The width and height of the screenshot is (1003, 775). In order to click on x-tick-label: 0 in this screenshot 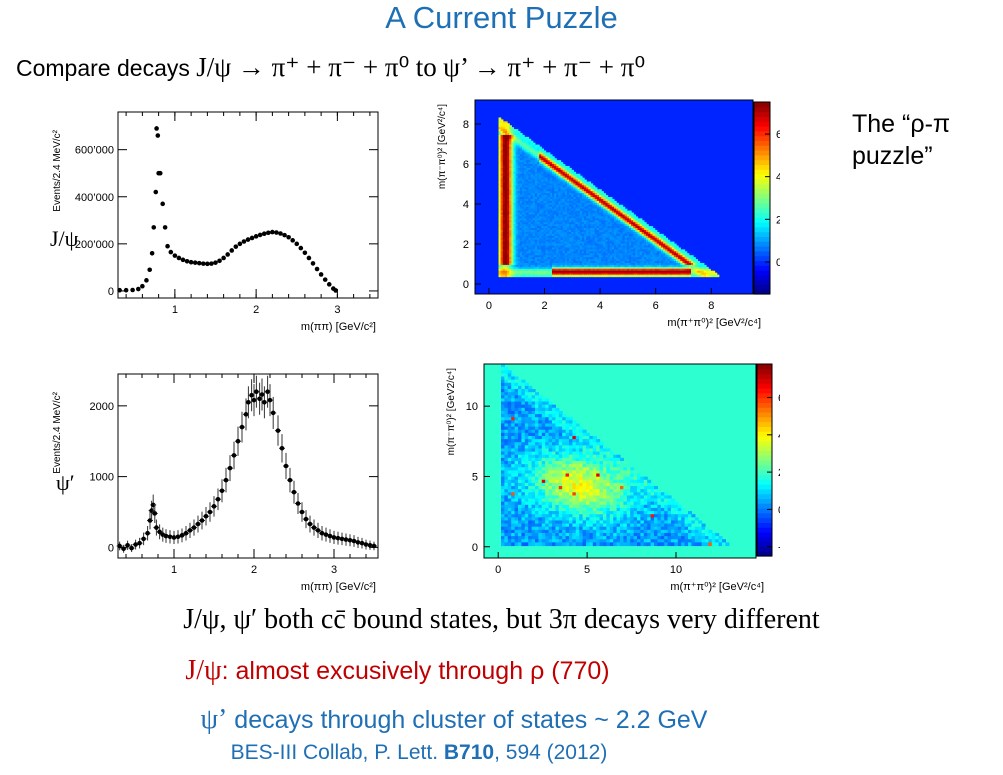, I will do `click(489, 306)`.